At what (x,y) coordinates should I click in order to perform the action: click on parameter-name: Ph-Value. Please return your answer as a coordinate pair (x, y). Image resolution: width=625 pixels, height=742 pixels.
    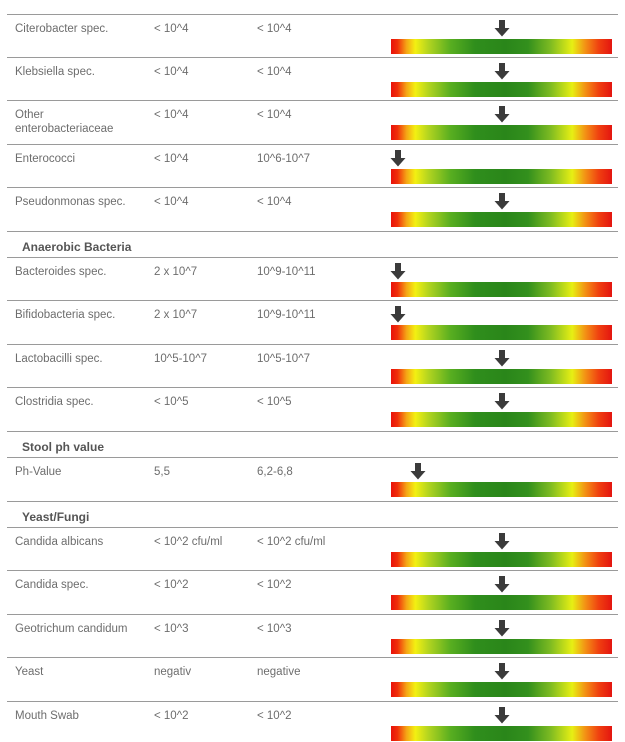
    Looking at the image, I should click on (38, 472).